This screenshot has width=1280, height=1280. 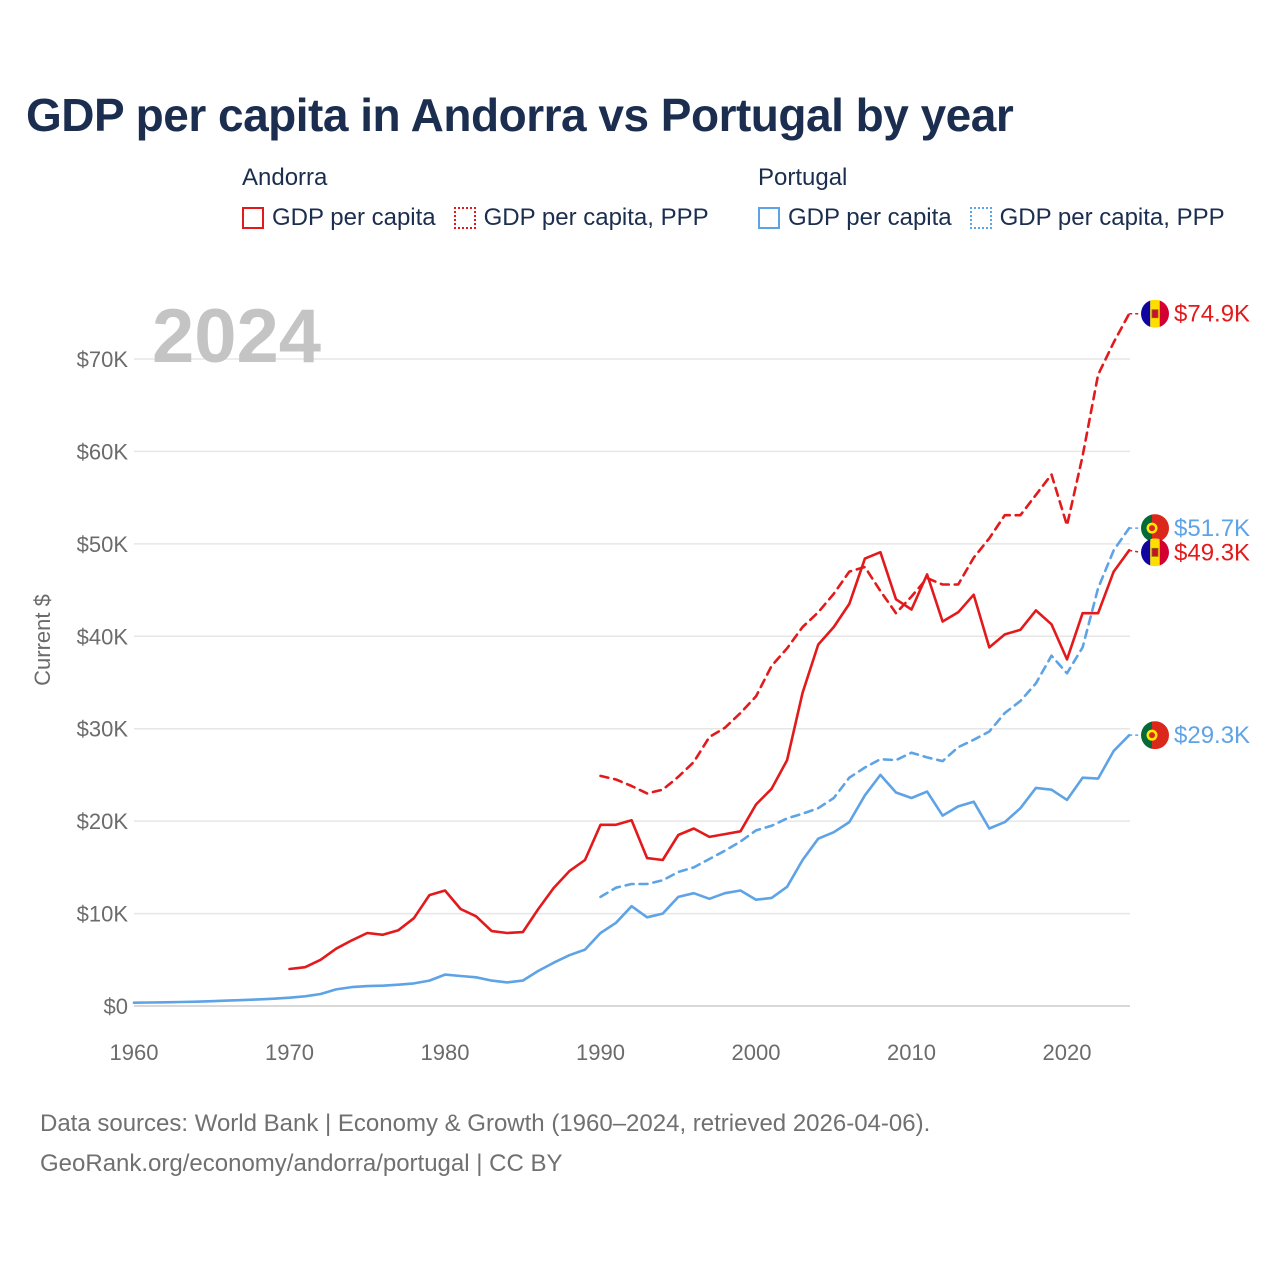 I want to click on legend-item-andorra-gdp-ppp: GDP per capita, PPP, so click(x=581, y=218).